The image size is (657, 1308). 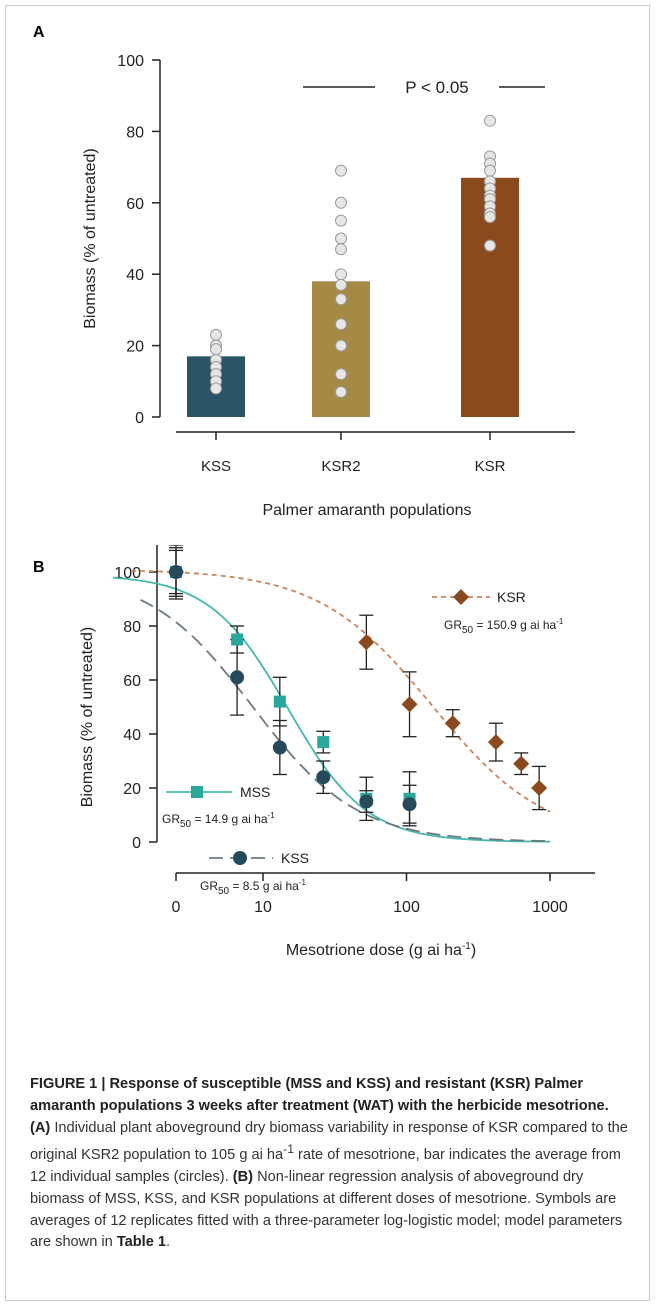 I want to click on fit-curve-ksr, so click(x=340, y=691).